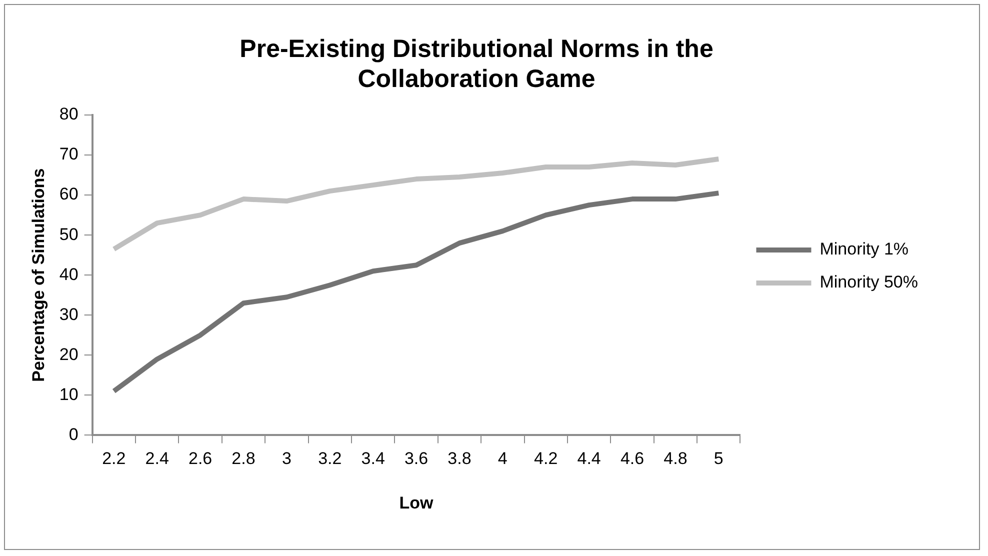 The width and height of the screenshot is (988, 556). What do you see at coordinates (68, 314) in the screenshot?
I see `y-tick-label: 30` at bounding box center [68, 314].